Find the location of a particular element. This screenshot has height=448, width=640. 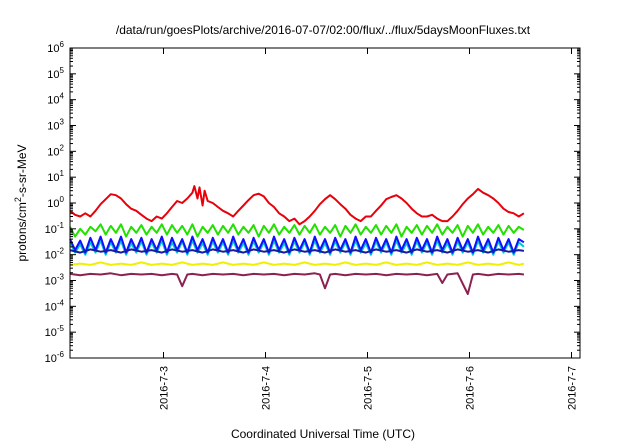

y-tick-label: 10⁶ is located at coordinates (55, 47).